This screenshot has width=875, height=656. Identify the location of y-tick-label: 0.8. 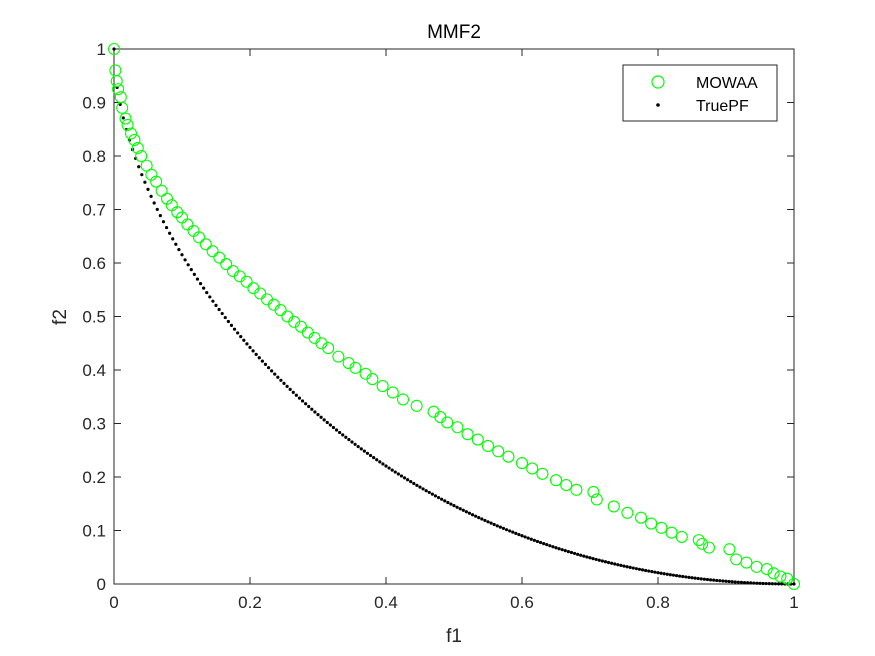
(94, 156).